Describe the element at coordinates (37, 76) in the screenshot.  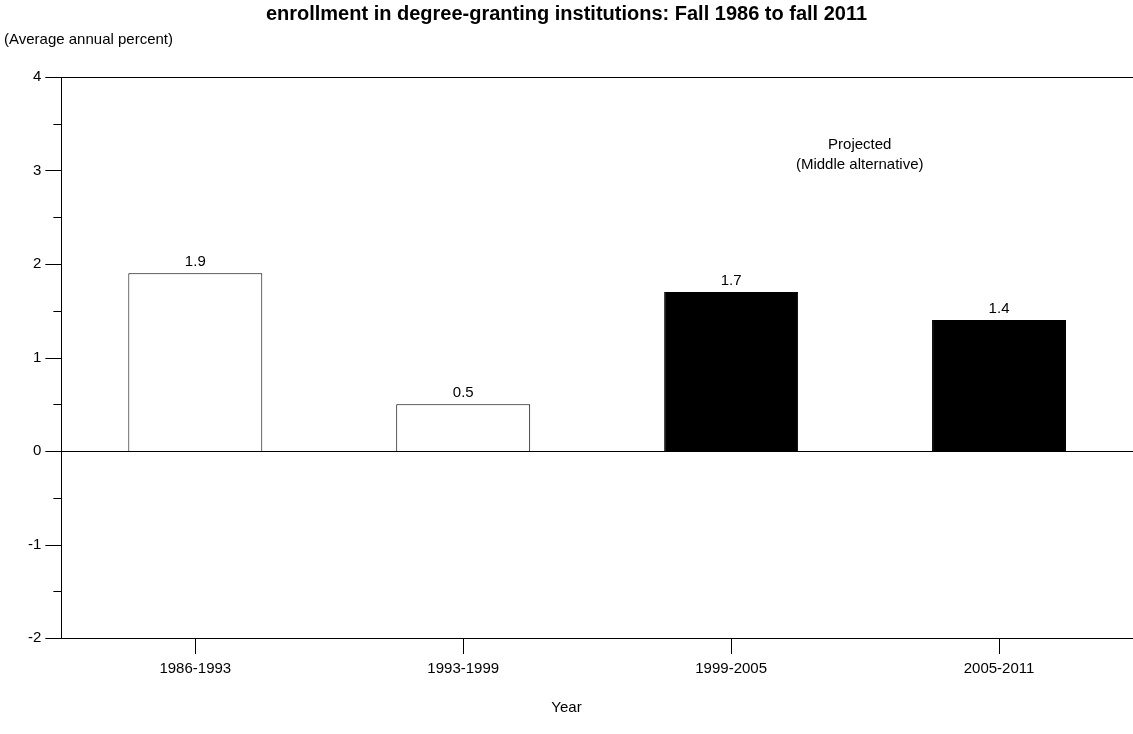
I see `y-tick-label: 4` at that location.